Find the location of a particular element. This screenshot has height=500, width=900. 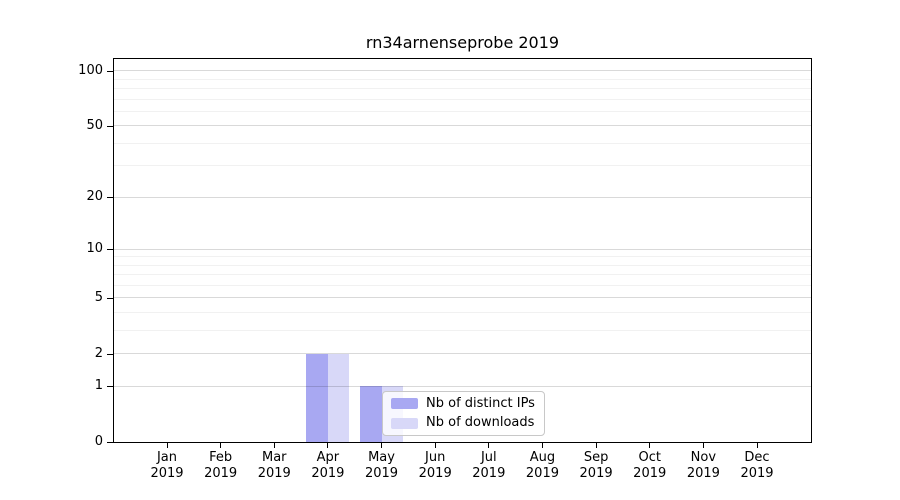

bar-distinct-ips-apr is located at coordinates (317, 397).